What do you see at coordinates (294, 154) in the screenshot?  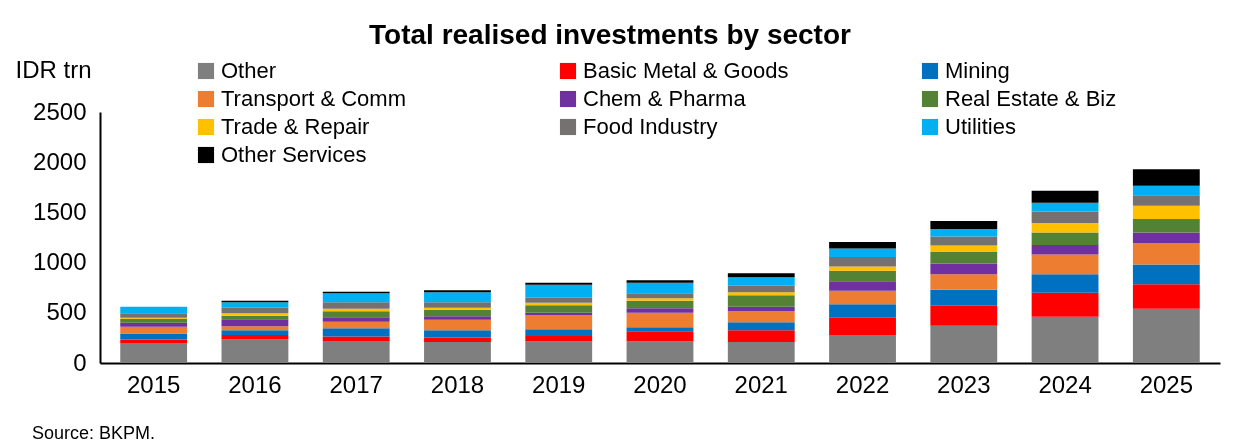 I see `legend-label: Other Services` at bounding box center [294, 154].